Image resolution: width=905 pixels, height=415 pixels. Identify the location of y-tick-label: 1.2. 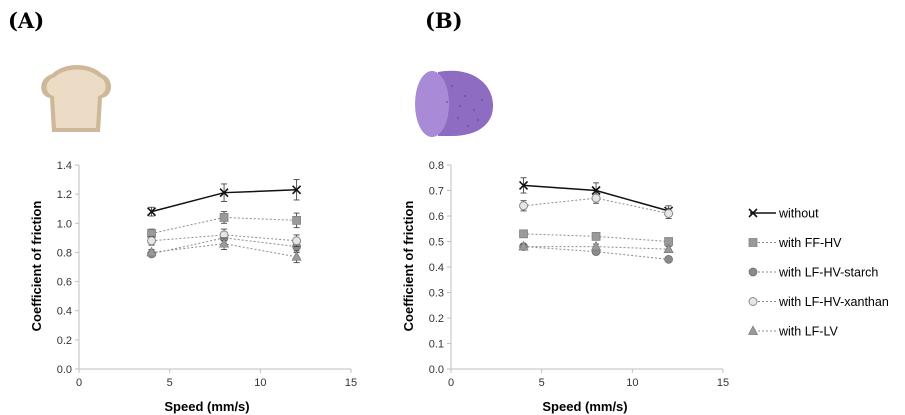
(64, 195).